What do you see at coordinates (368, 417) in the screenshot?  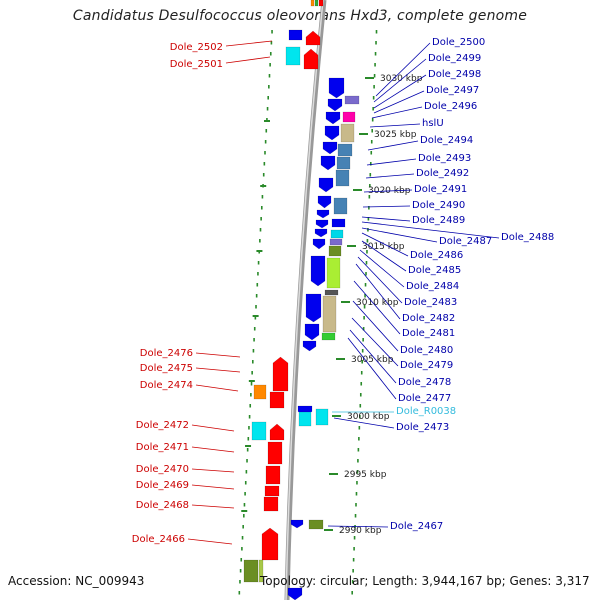 I see `kbp-tick-label: 3000 kbp` at bounding box center [368, 417].